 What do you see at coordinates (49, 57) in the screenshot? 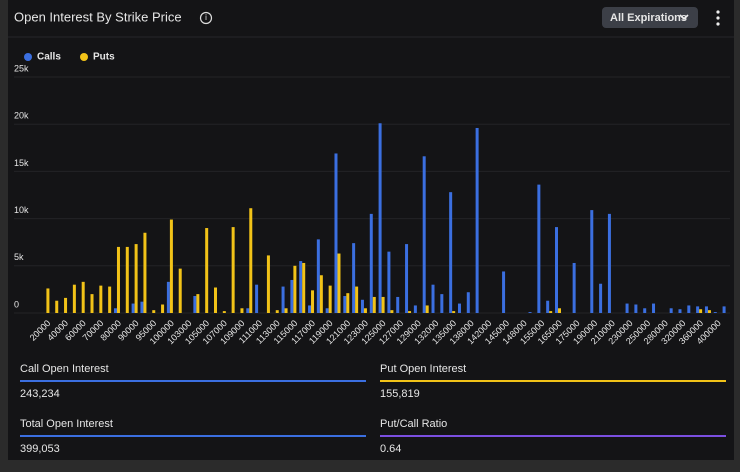
I see `legend-label: Calls` at bounding box center [49, 57].